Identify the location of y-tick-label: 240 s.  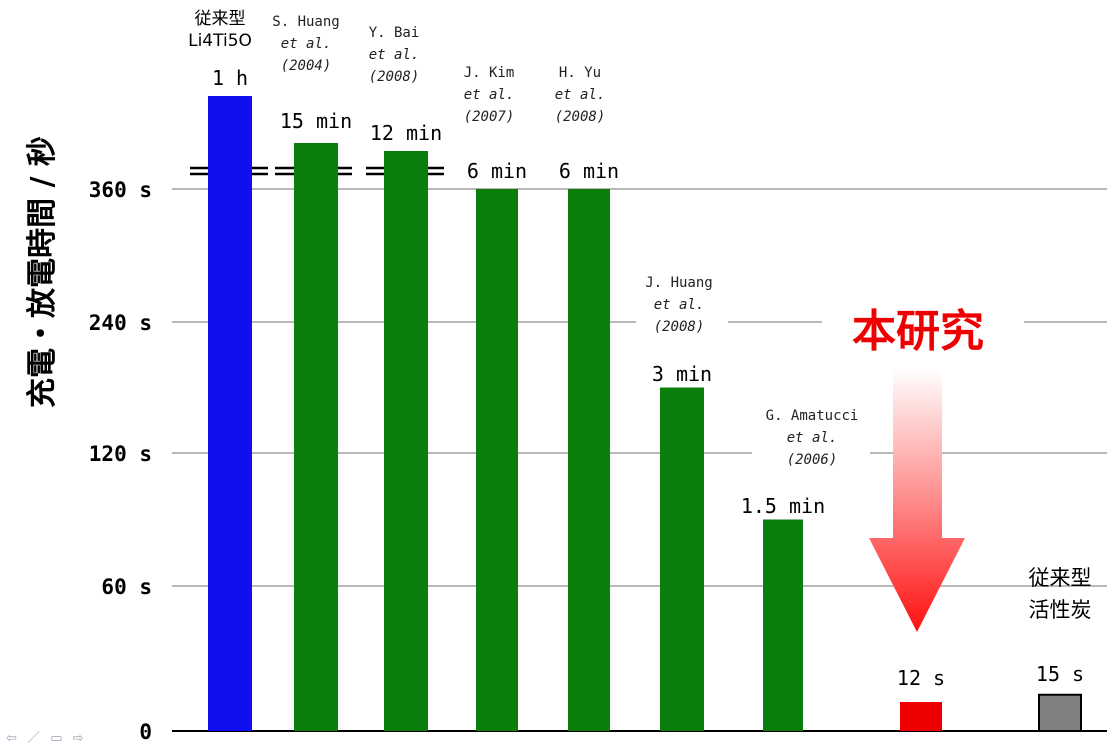
(120, 323).